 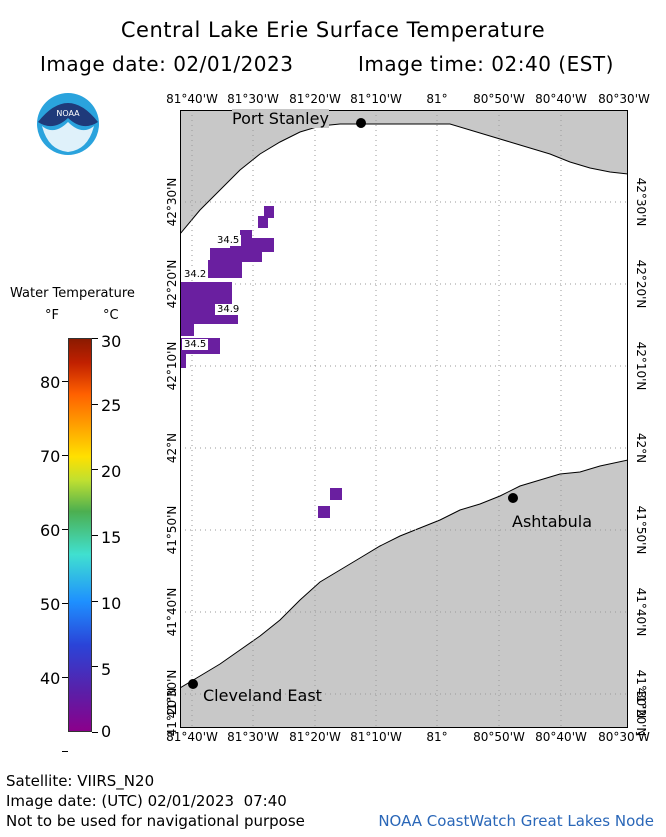 What do you see at coordinates (155, 821) in the screenshot?
I see `disclaimer: Not to be used for navigational purpose` at bounding box center [155, 821].